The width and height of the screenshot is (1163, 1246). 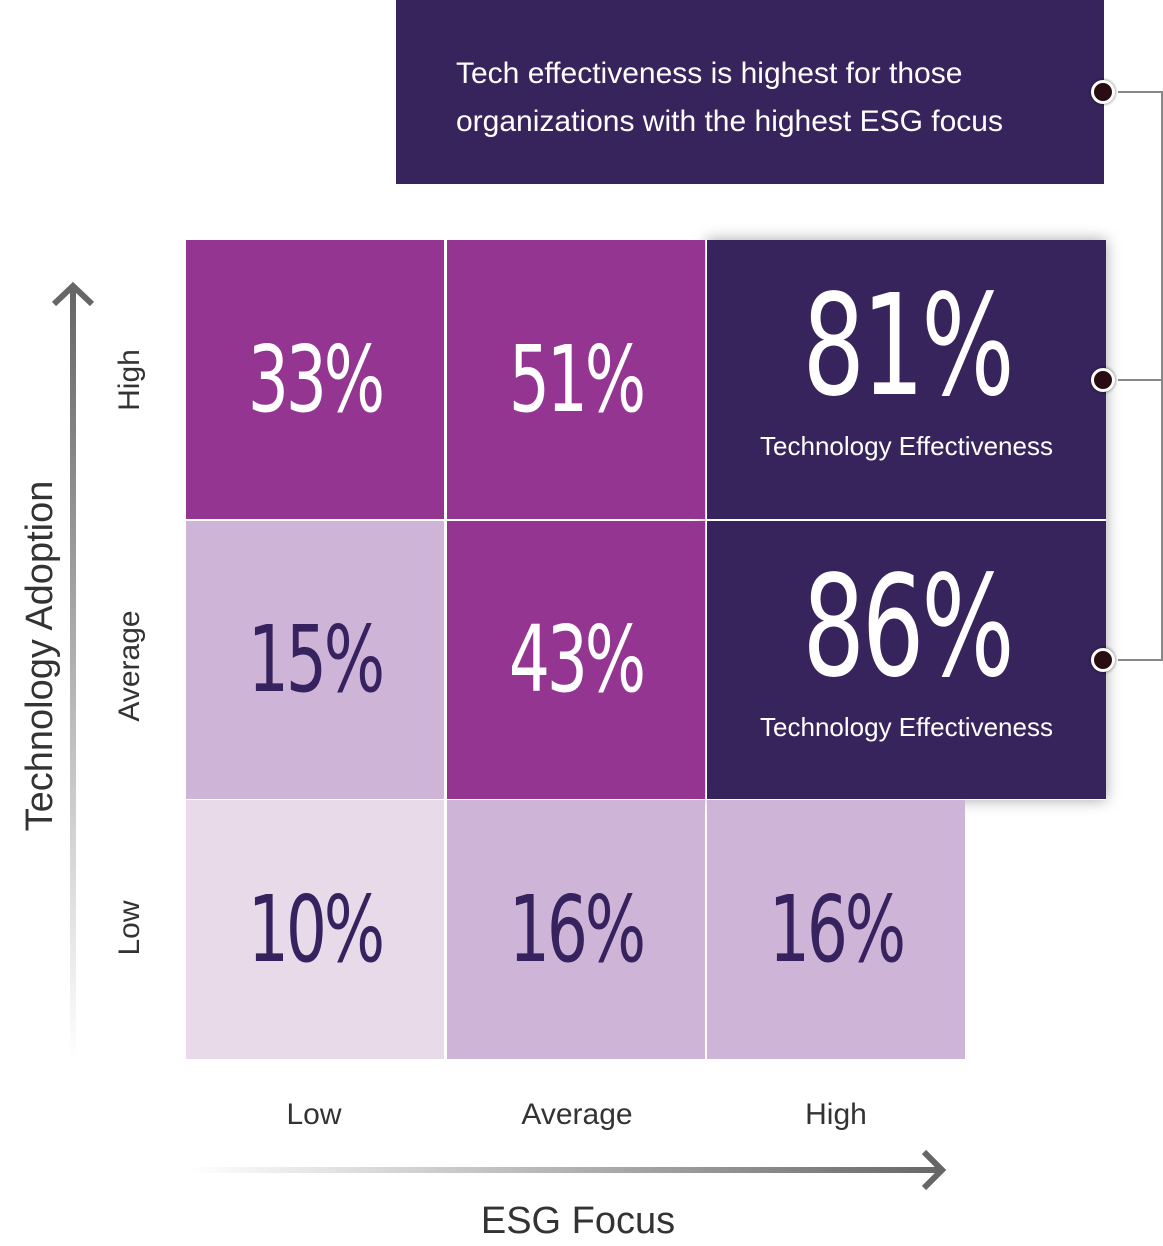 What do you see at coordinates (934, 1170) in the screenshot?
I see `x-axis-arrowhead` at bounding box center [934, 1170].